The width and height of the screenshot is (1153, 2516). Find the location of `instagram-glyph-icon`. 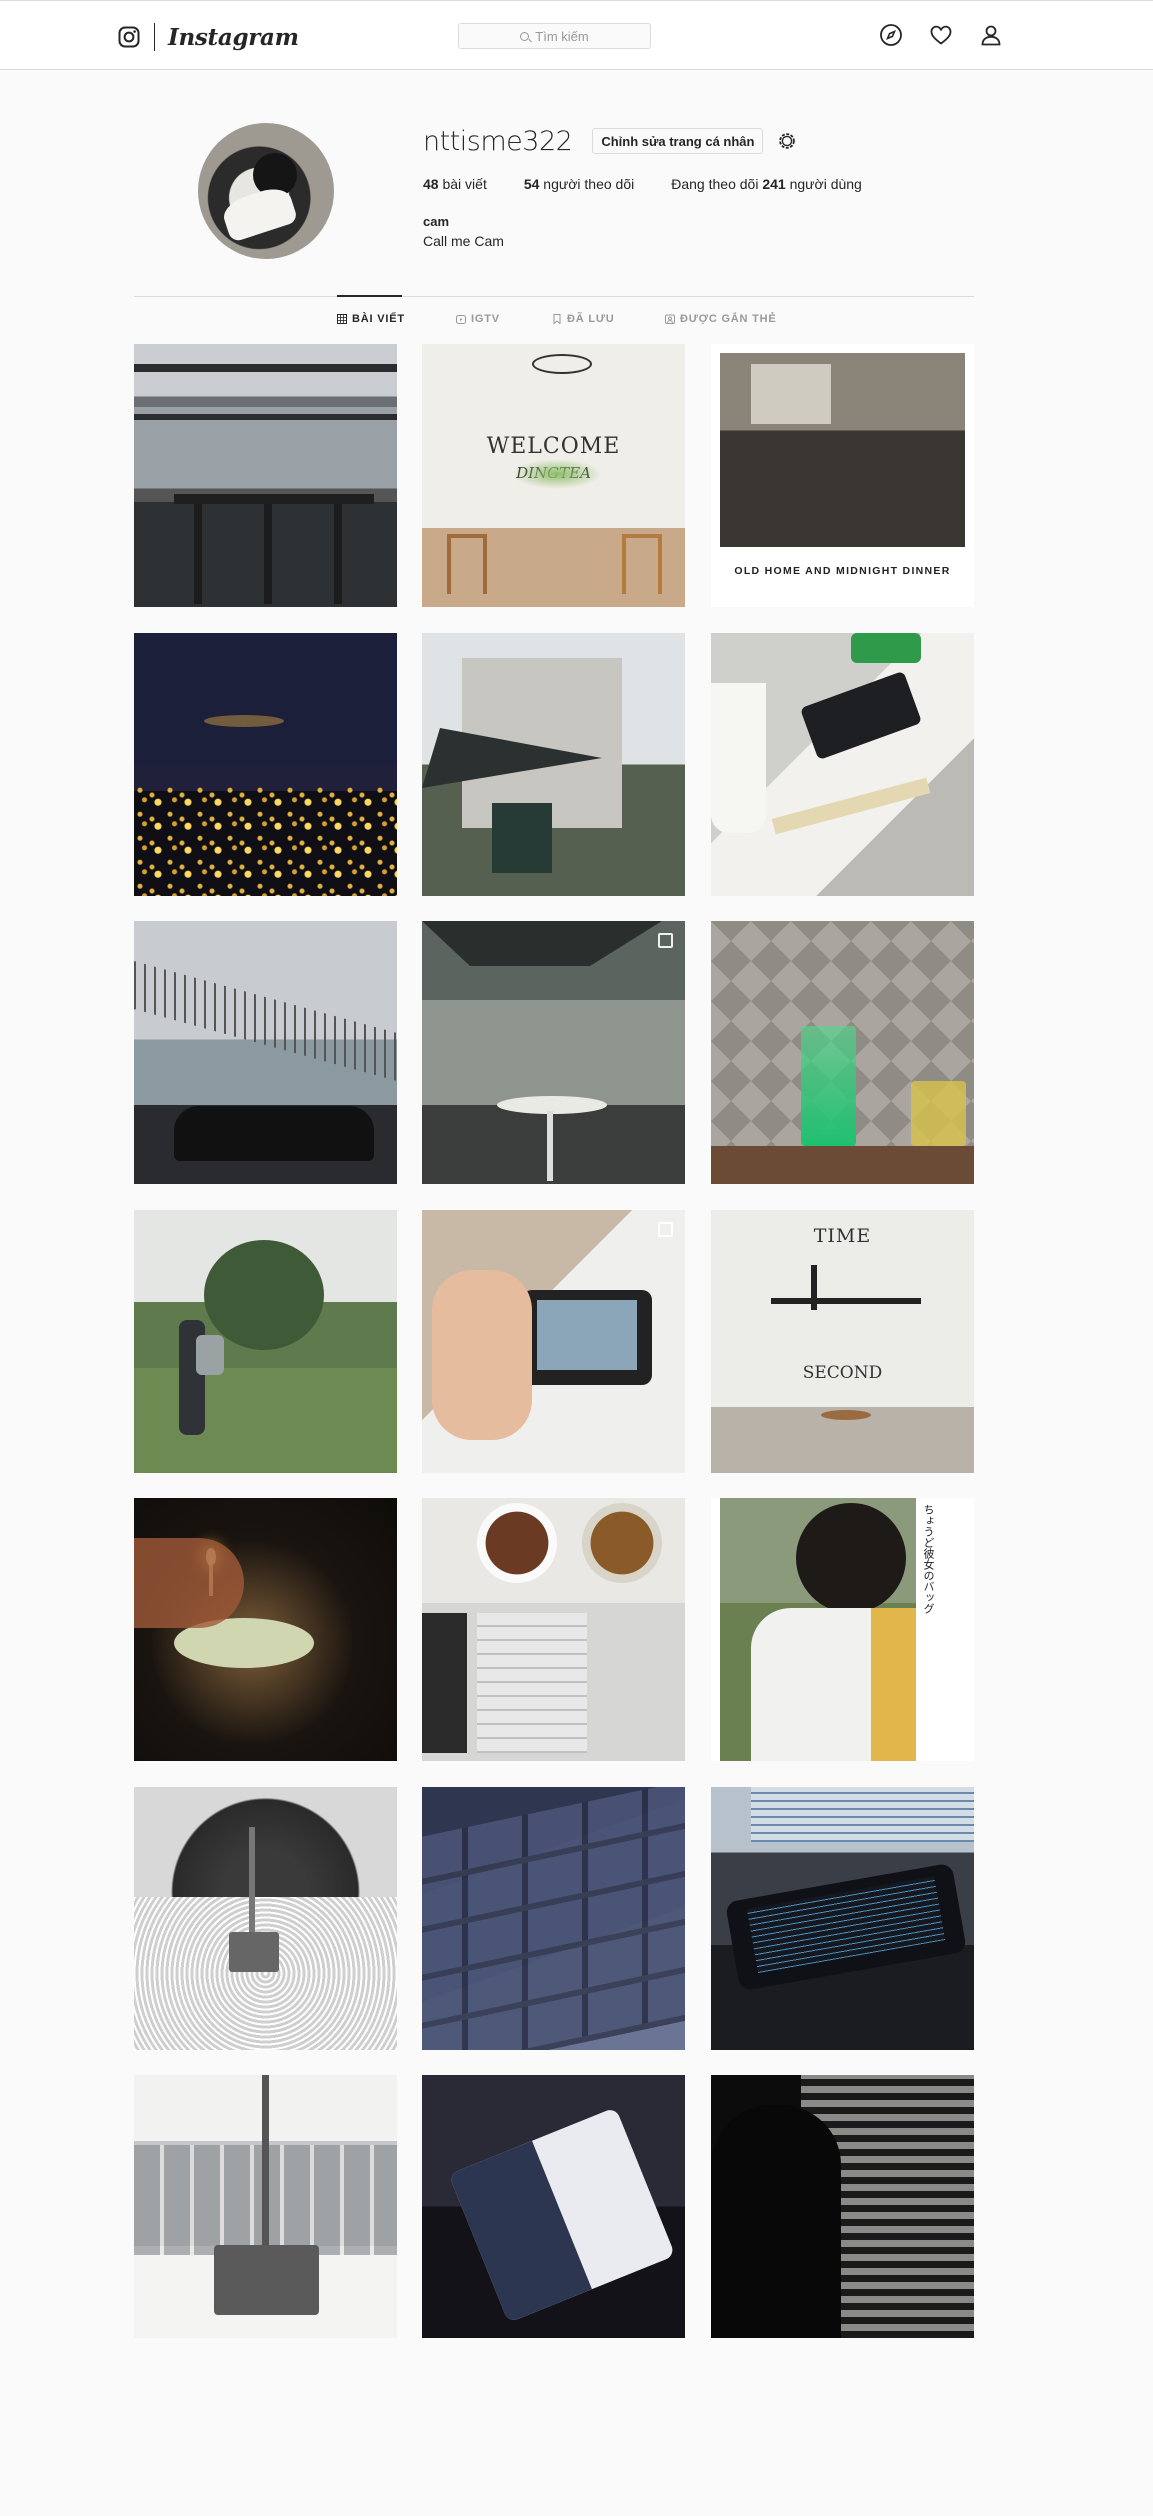

instagram-glyph-icon is located at coordinates (129, 37).